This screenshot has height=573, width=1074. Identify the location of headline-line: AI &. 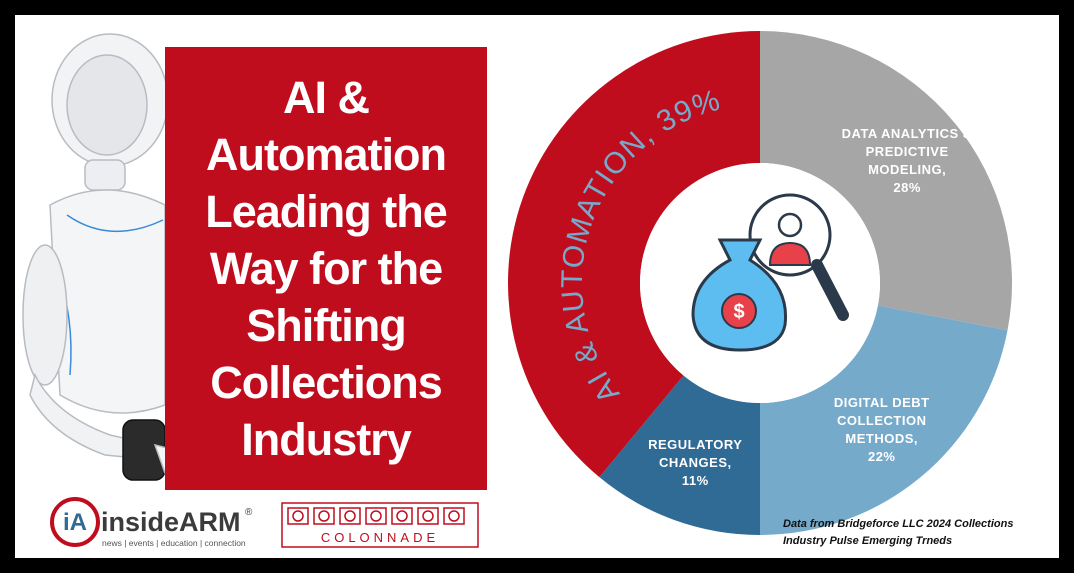
(326, 97).